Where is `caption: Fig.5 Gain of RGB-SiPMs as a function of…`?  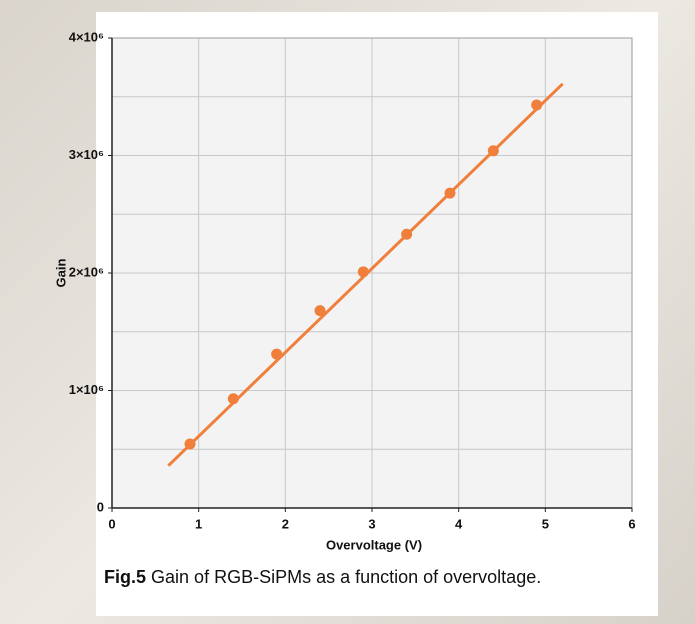 caption: Fig.5 Gain of RGB-SiPMs as a function of… is located at coordinates (322, 577).